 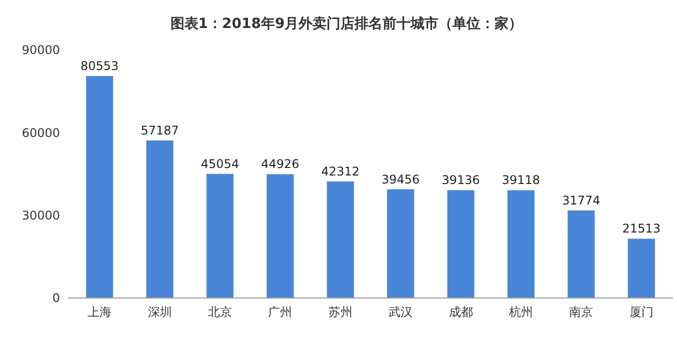 What do you see at coordinates (460, 312) in the screenshot?
I see `x-tick-label: 成都` at bounding box center [460, 312].